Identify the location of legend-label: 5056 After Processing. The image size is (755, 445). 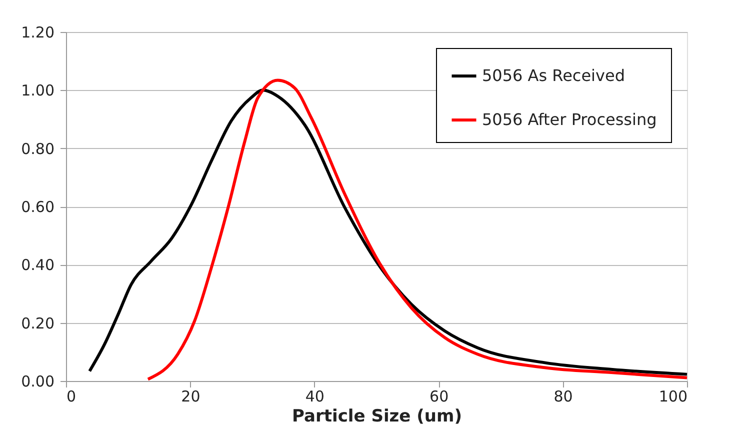
(569, 119).